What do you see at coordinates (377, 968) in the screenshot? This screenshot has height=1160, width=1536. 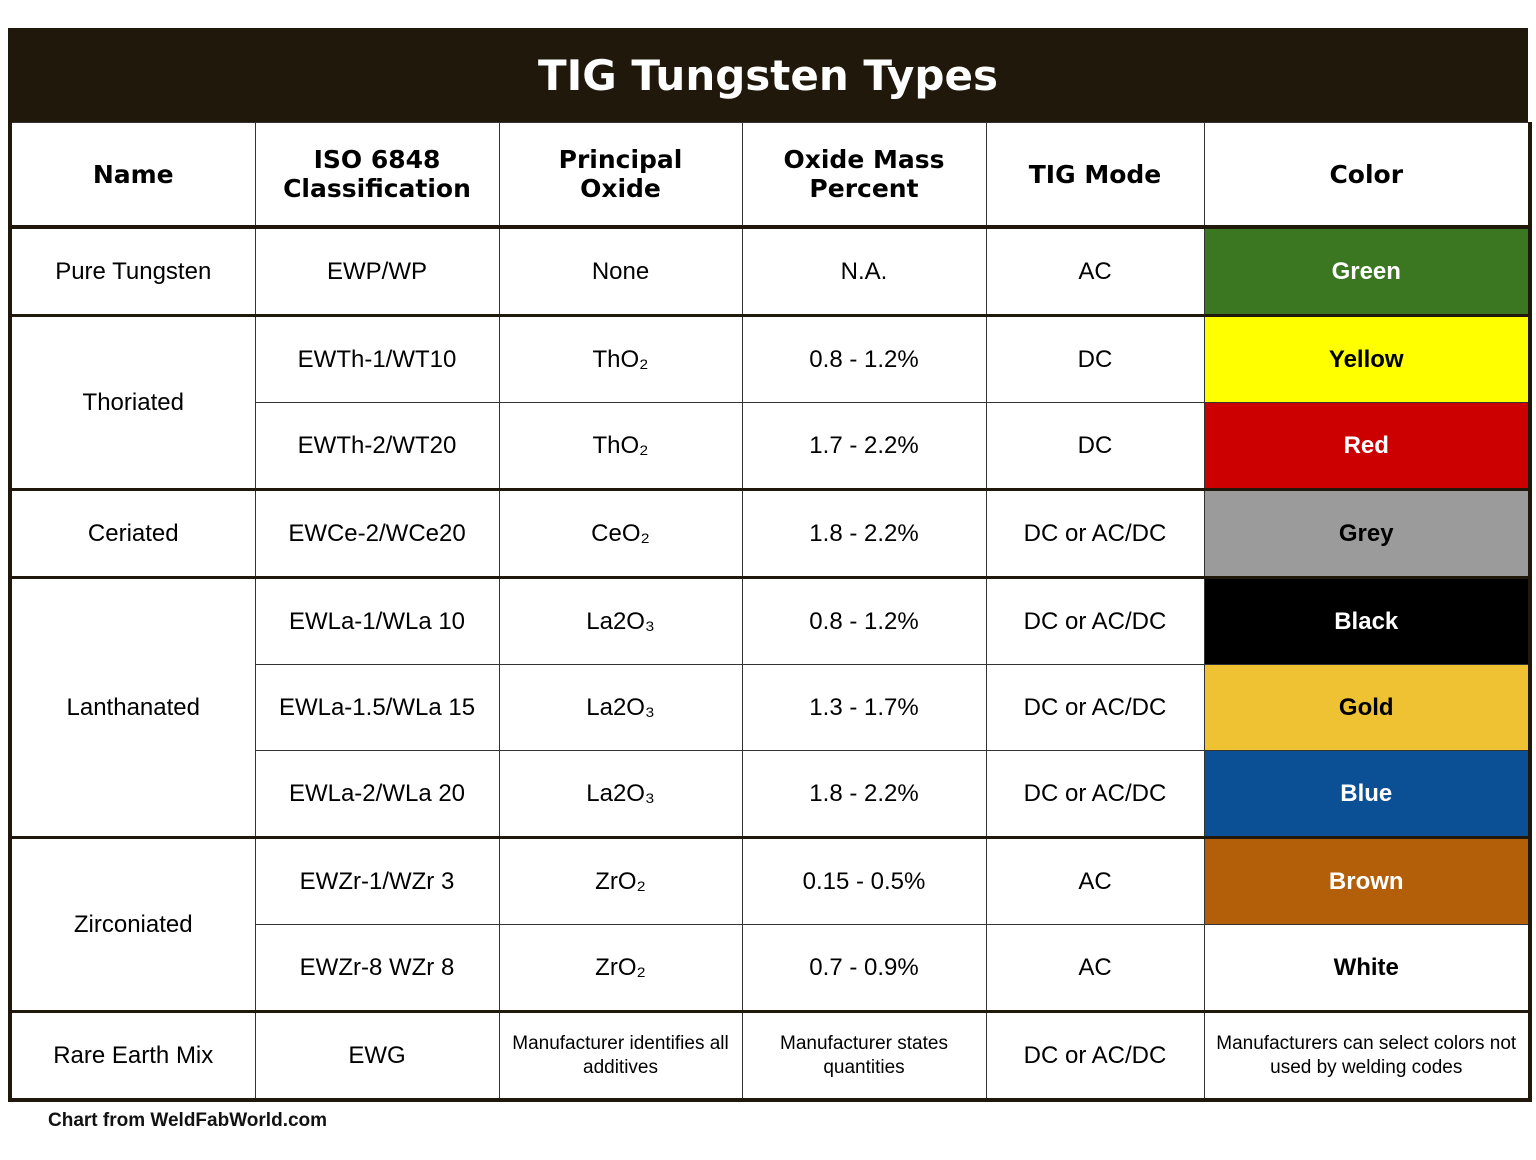 I see `iso-cell: EWZr-8 WZr 8` at bounding box center [377, 968].